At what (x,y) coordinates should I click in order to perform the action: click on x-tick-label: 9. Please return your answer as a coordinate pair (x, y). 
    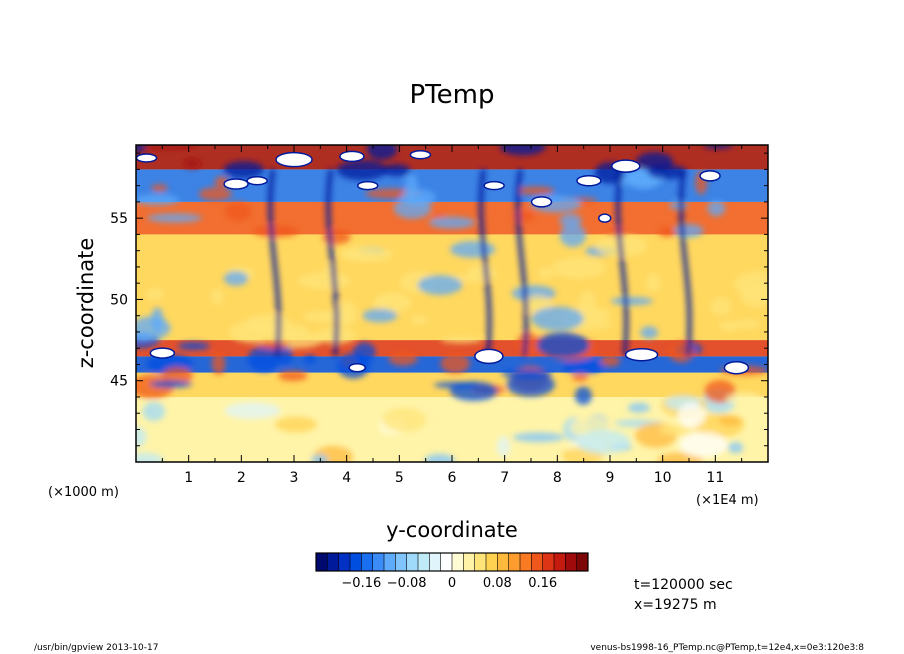
    Looking at the image, I should click on (610, 478).